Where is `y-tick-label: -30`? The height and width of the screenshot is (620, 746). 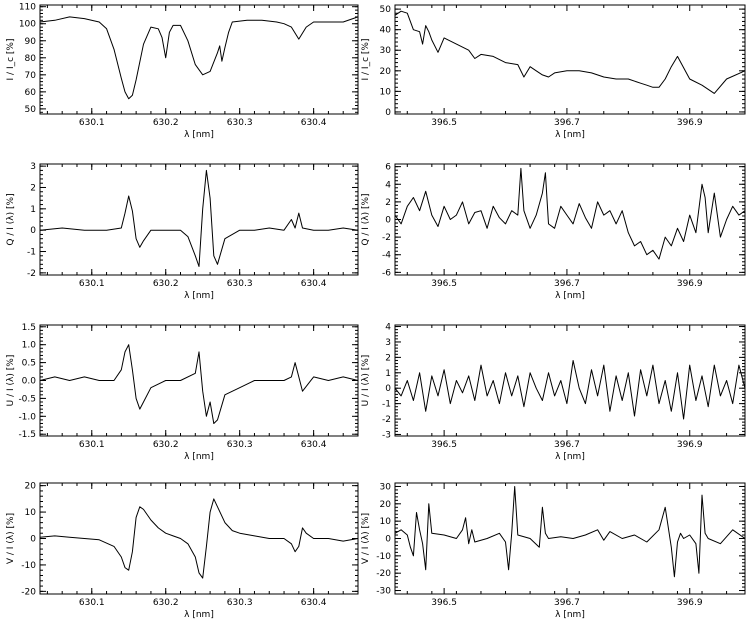
y-tick-label: -30 is located at coordinates (383, 592).